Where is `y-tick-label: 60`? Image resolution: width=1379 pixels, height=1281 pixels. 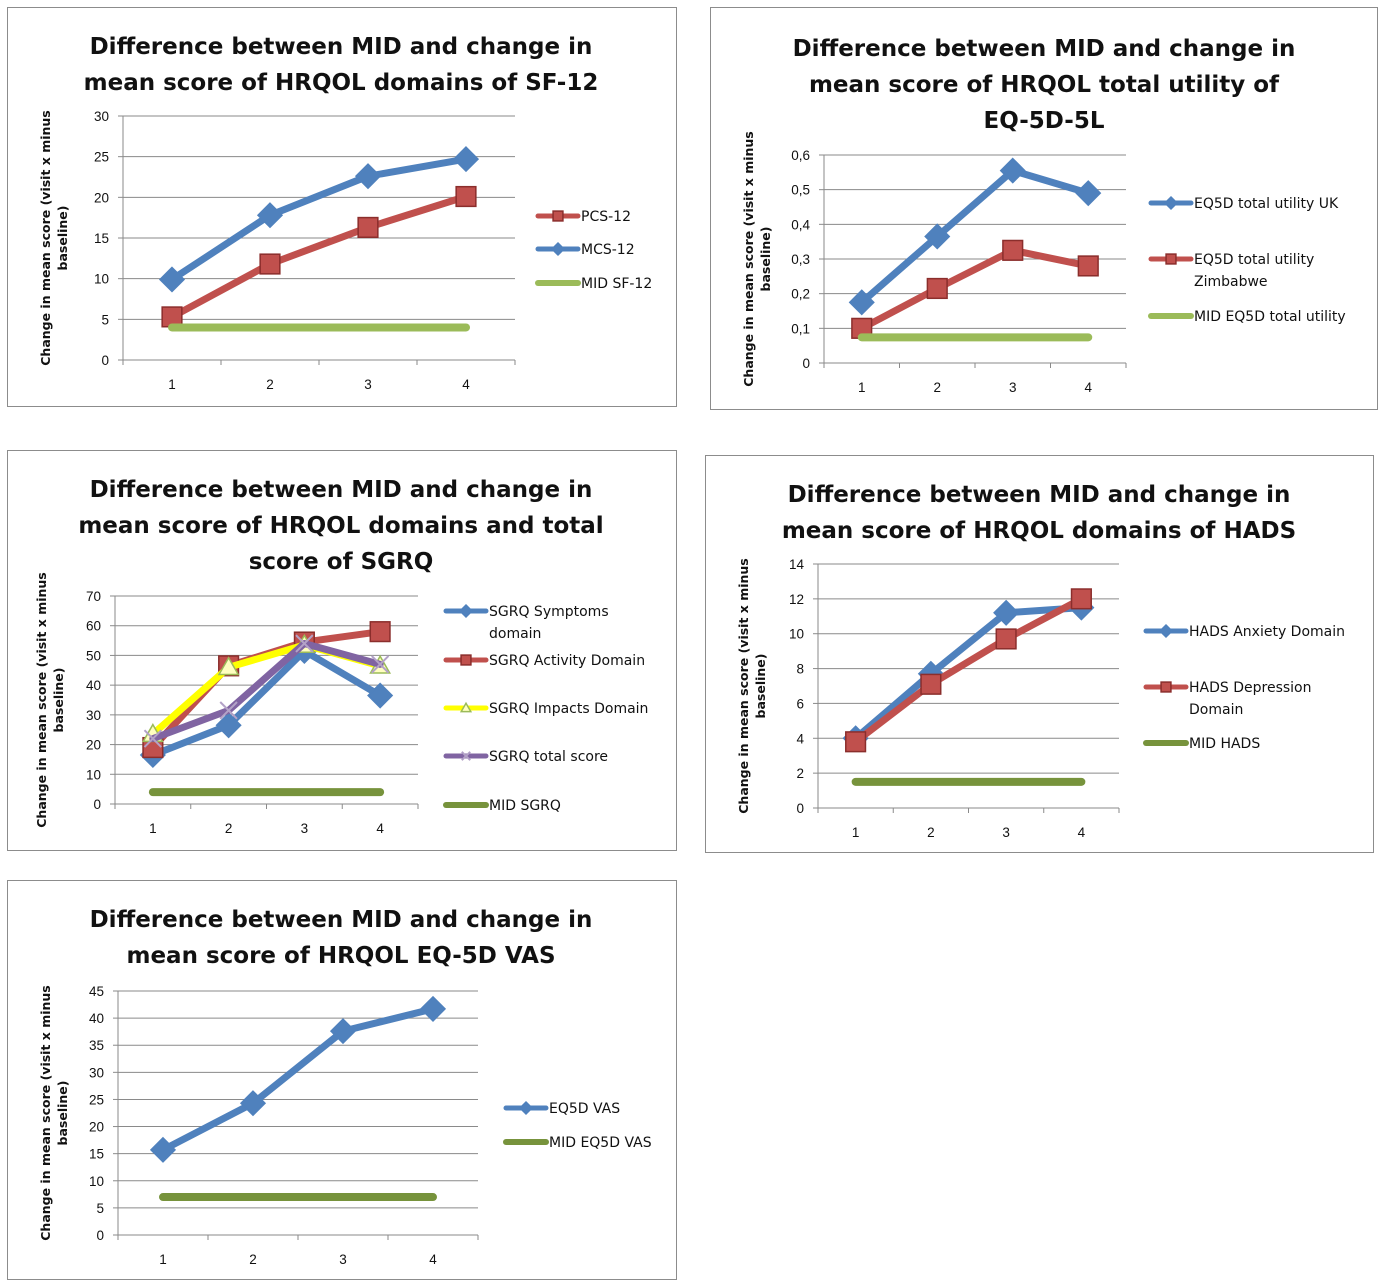
y-tick-label: 60 is located at coordinates (93, 626).